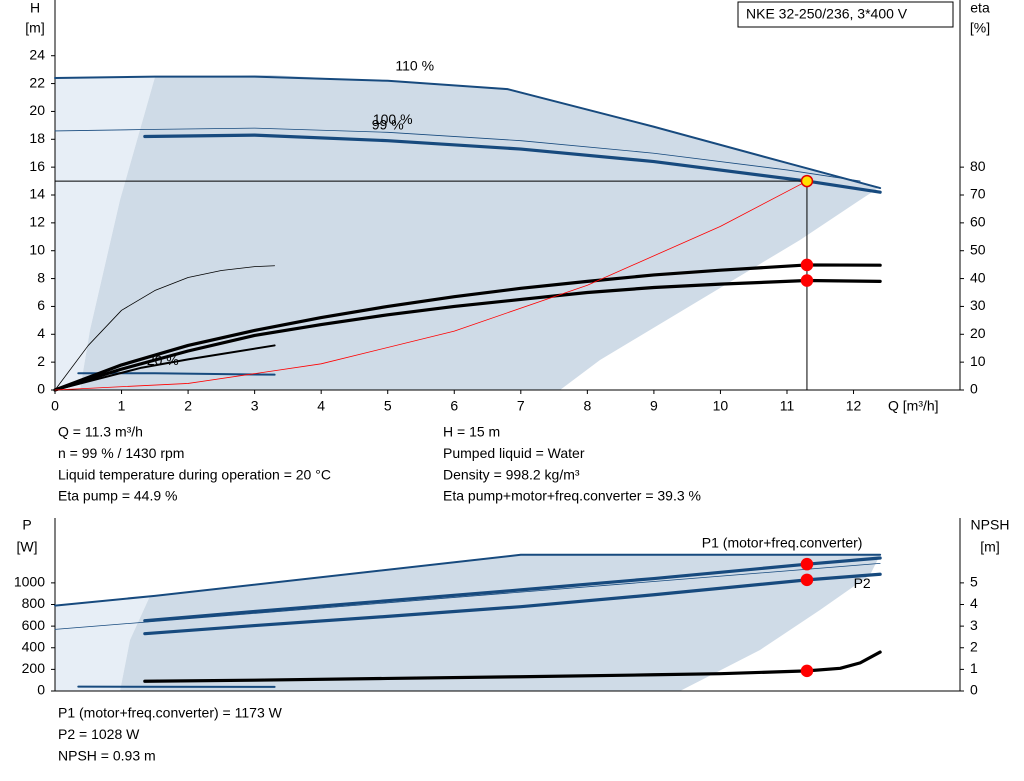 This screenshot has width=1024, height=781. Describe the element at coordinates (41, 305) in the screenshot. I see `y-tick-label: 6` at that location.